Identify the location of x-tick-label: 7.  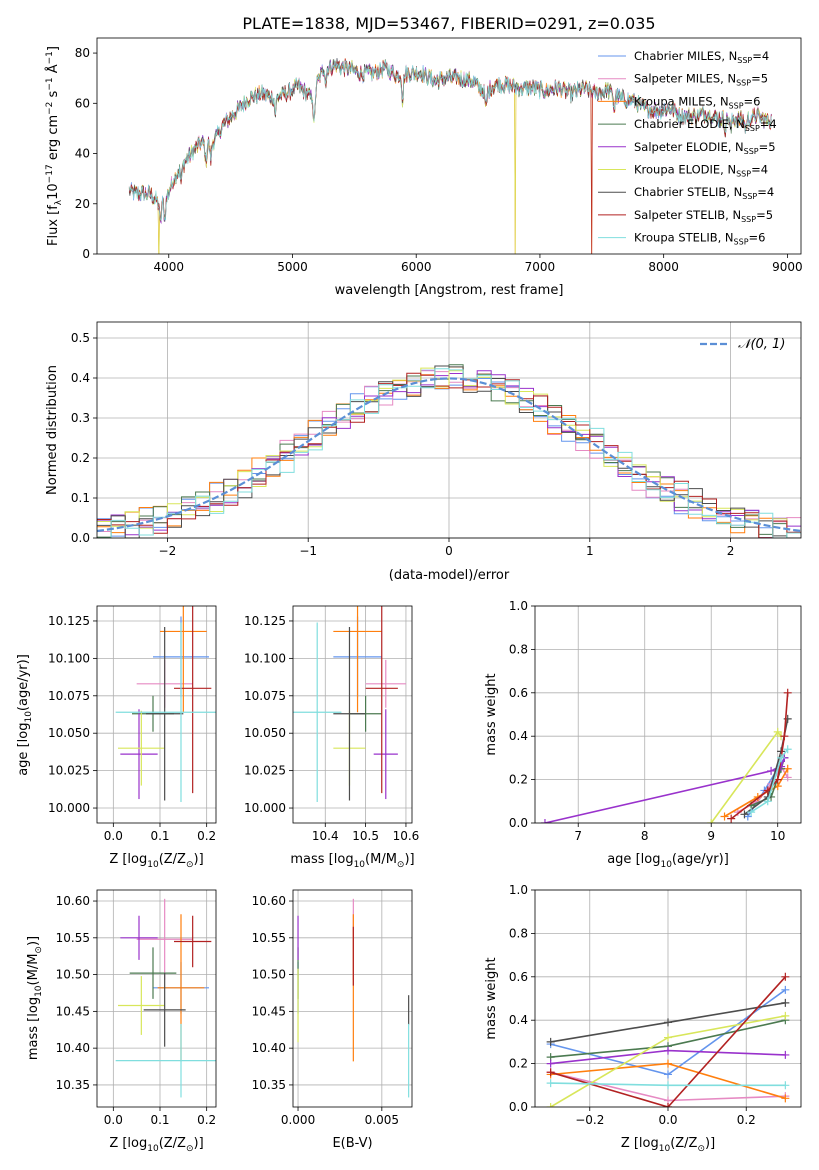
(578, 836).